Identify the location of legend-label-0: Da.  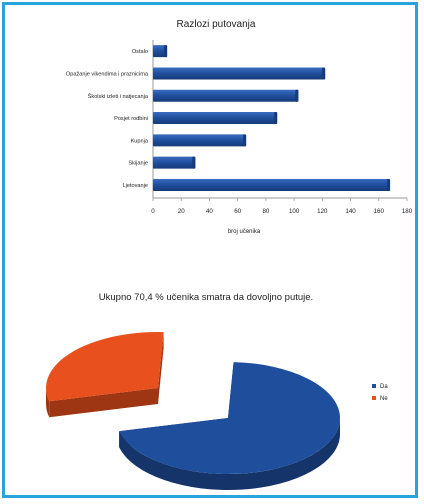
(384, 387).